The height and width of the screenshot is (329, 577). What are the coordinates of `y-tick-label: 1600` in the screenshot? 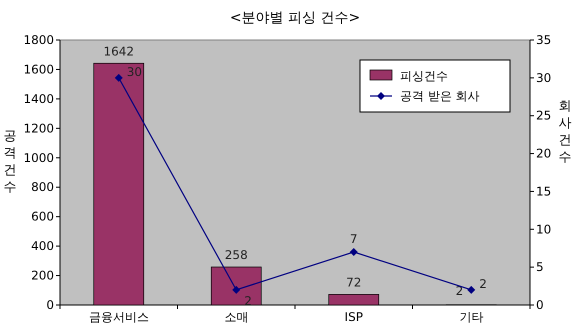 It's located at (38, 69).